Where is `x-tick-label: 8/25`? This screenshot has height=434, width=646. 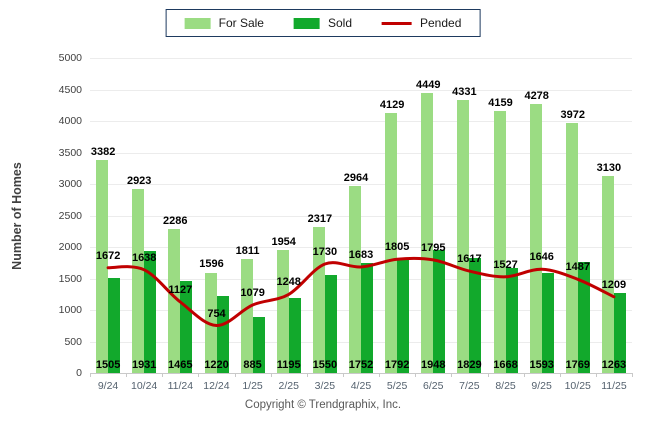
x-tick-label: 8/25 is located at coordinates (505, 386).